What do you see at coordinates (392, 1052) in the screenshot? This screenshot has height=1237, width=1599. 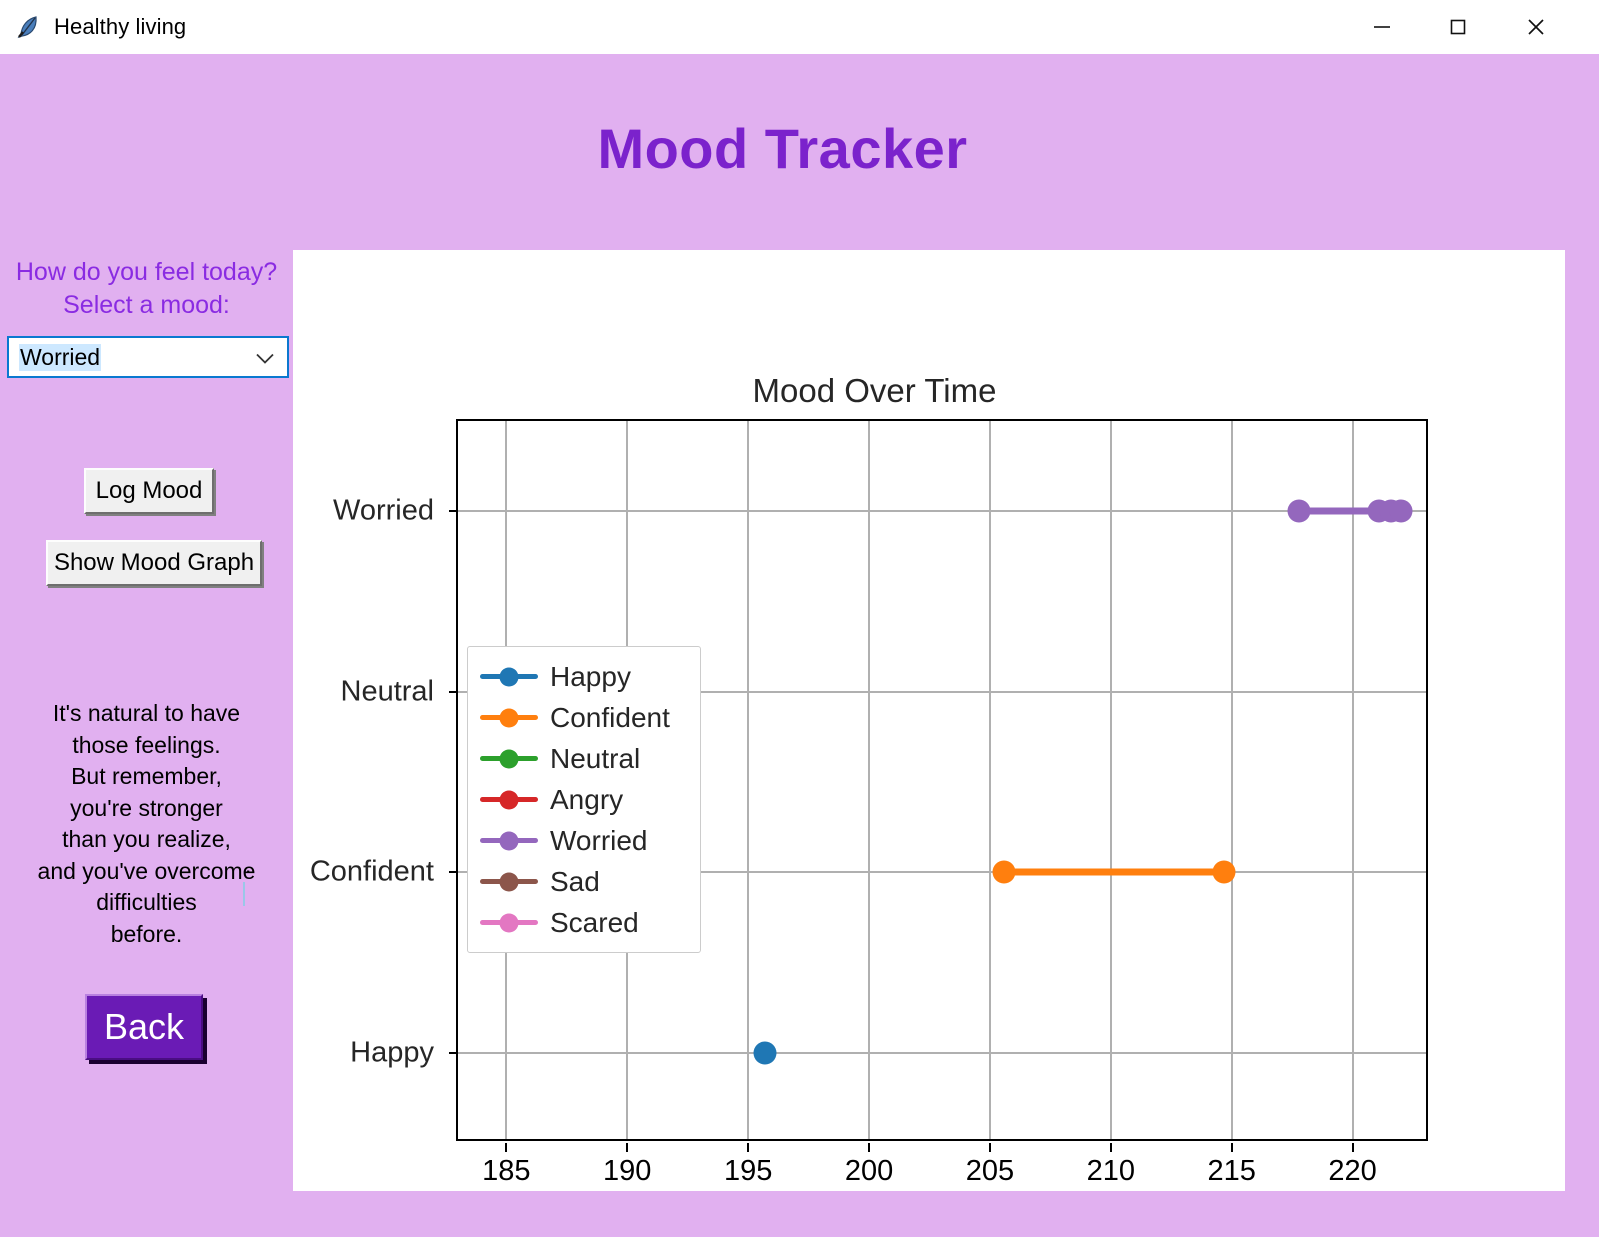 I see `y-tick-label: Happy` at bounding box center [392, 1052].